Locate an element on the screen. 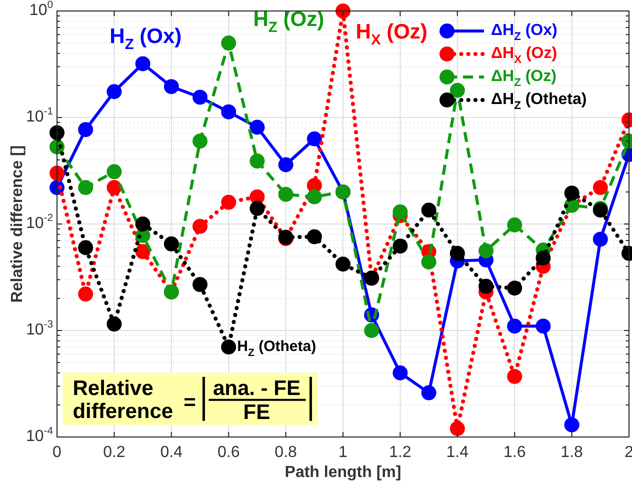 This screenshot has width=632, height=483. legend-label: ΔH$_{Z}$ (Otheta) is located at coordinates (539, 101).